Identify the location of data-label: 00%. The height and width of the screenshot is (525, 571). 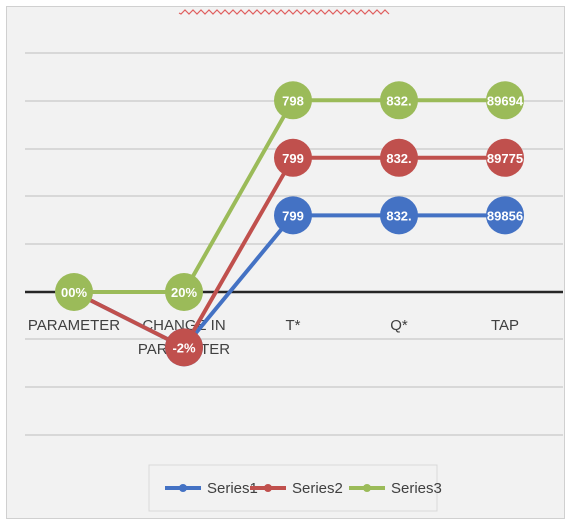
(74, 292).